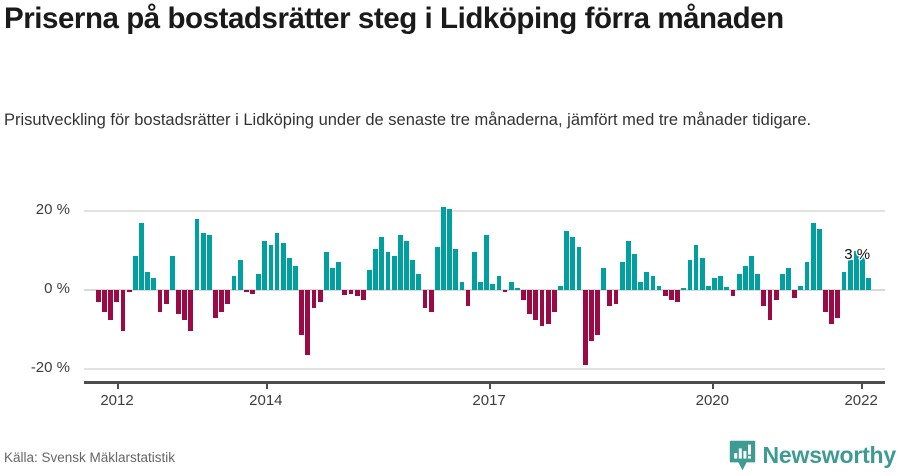 This screenshot has height=476, width=900. What do you see at coordinates (117, 400) in the screenshot?
I see `x-axis-label: 2012` at bounding box center [117, 400].